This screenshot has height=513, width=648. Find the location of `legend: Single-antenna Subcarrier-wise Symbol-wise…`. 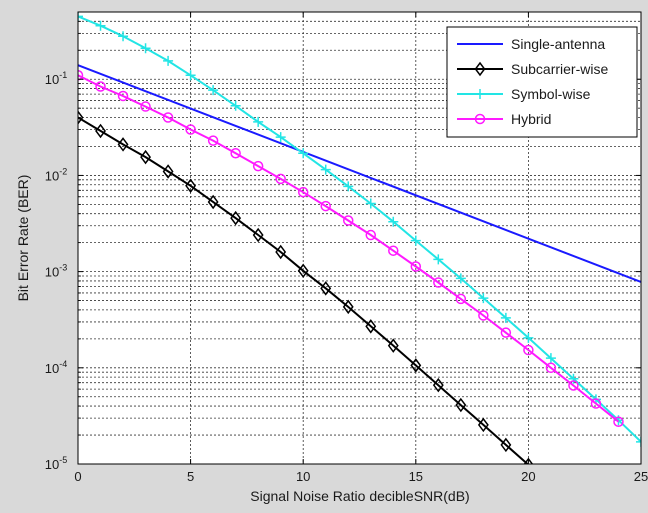

legend: Single-antenna Subcarrier-wise Symbol-wise… is located at coordinates (542, 82).